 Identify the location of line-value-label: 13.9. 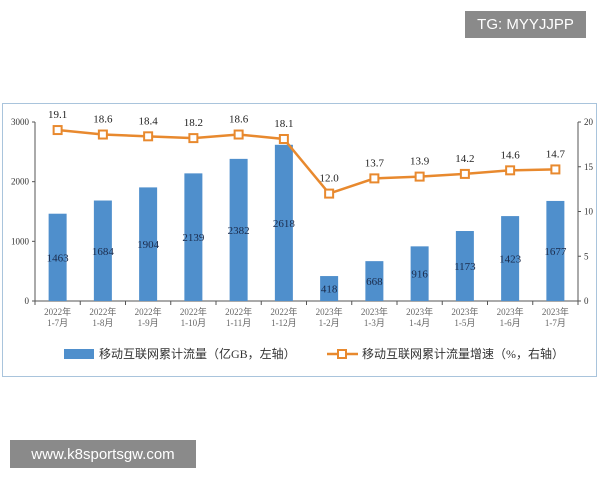
(420, 162).